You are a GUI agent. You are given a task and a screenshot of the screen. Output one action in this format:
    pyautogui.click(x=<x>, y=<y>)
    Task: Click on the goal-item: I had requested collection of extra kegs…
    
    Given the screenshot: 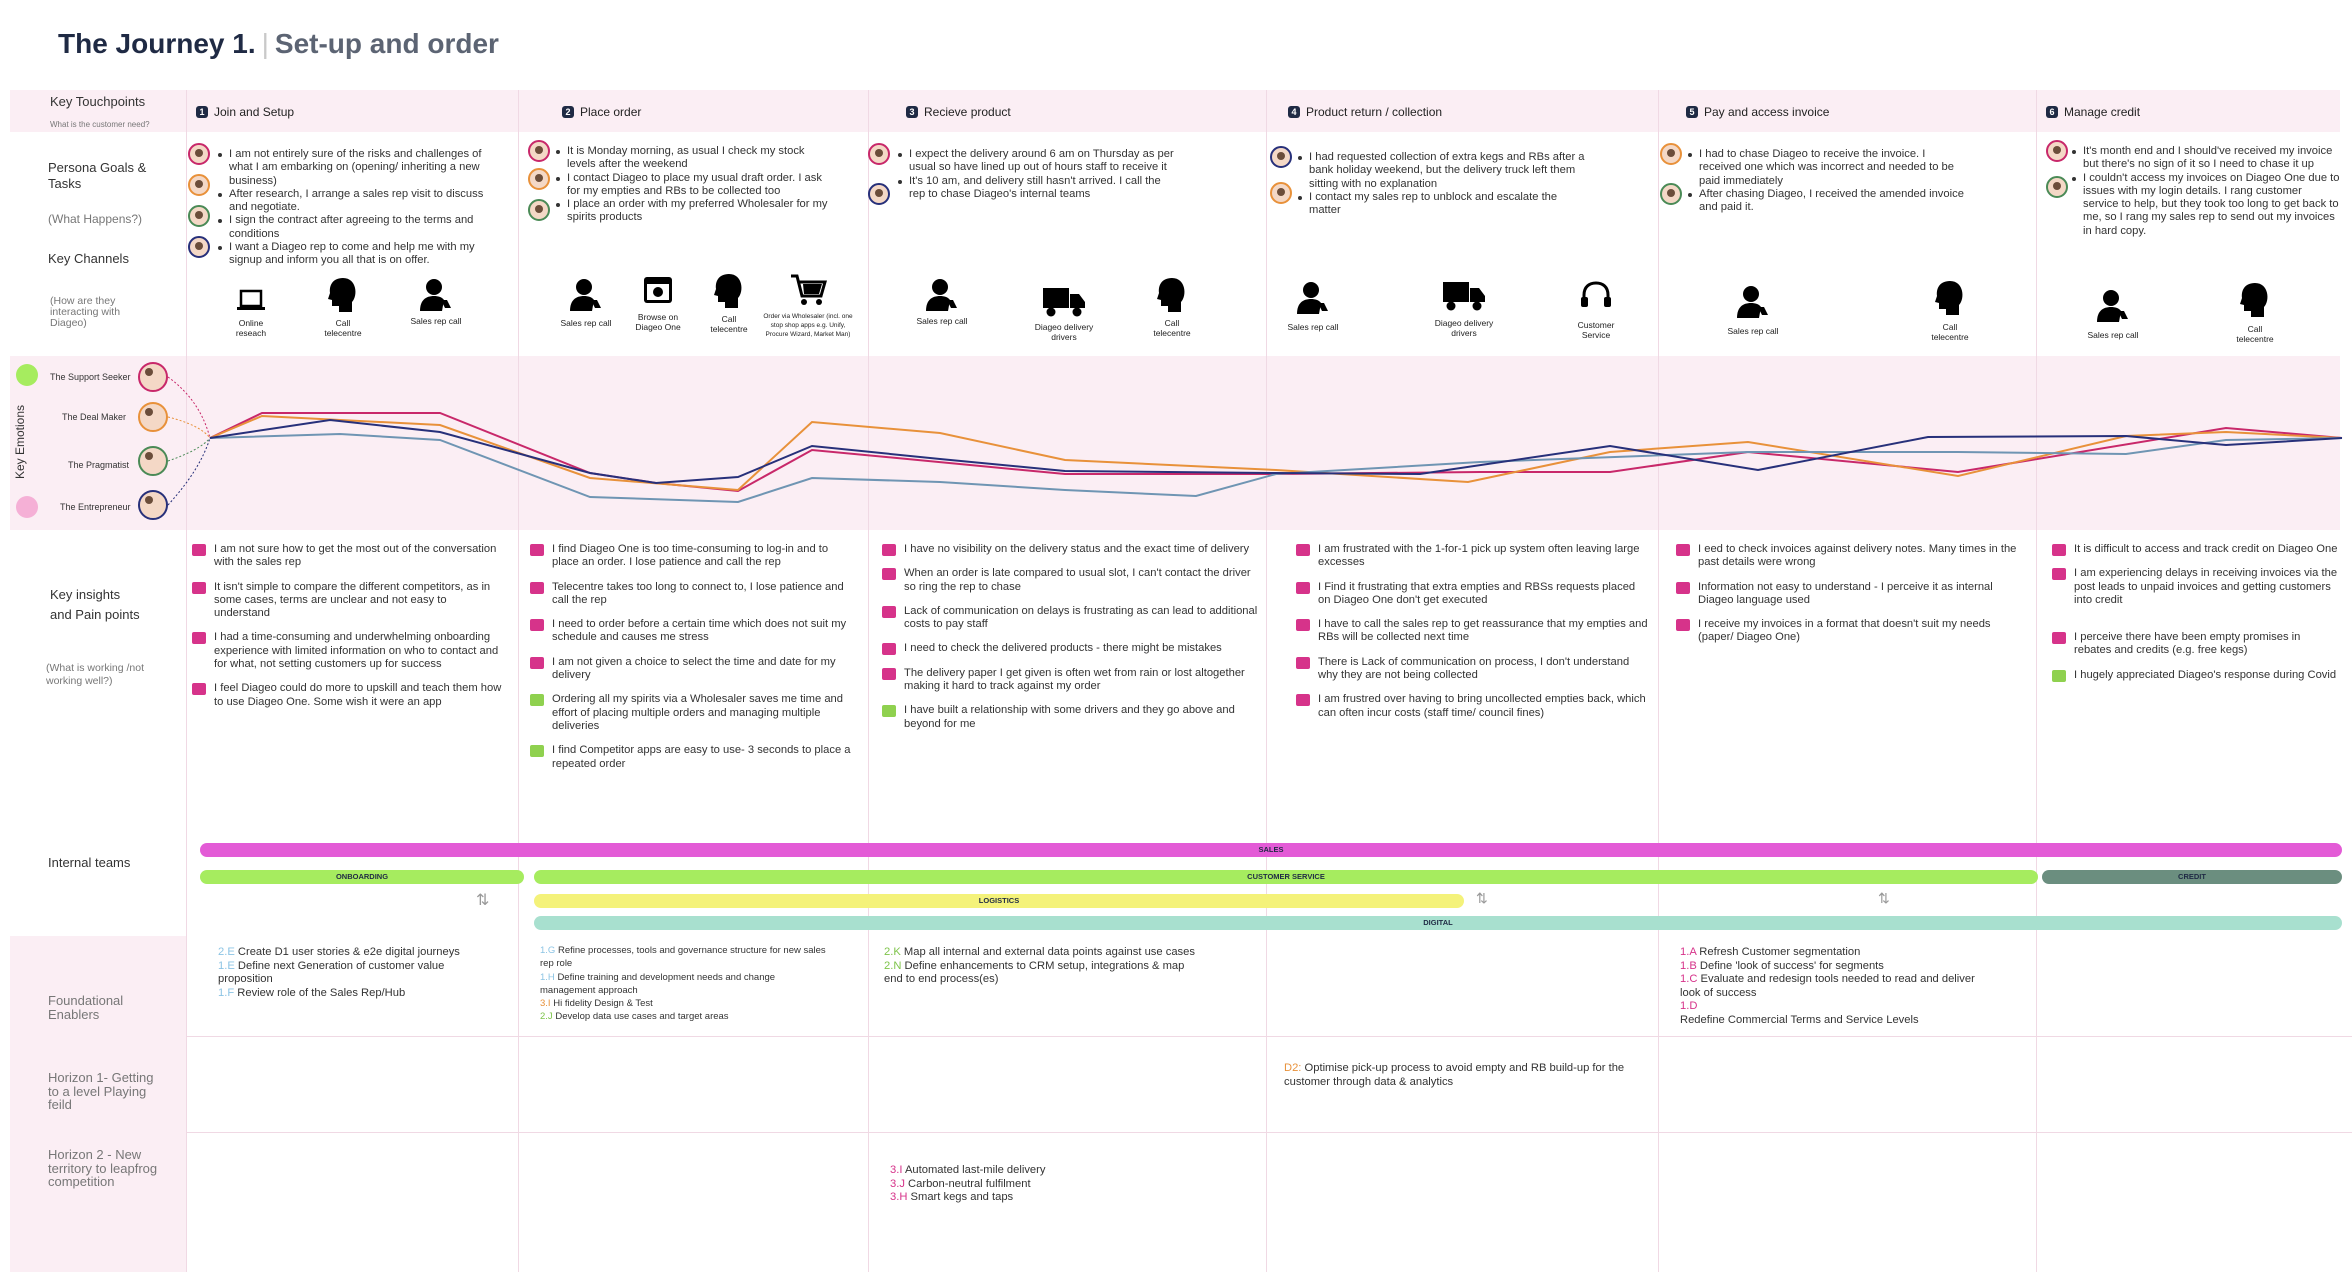 What is the action you would take?
    pyautogui.click(x=1441, y=171)
    